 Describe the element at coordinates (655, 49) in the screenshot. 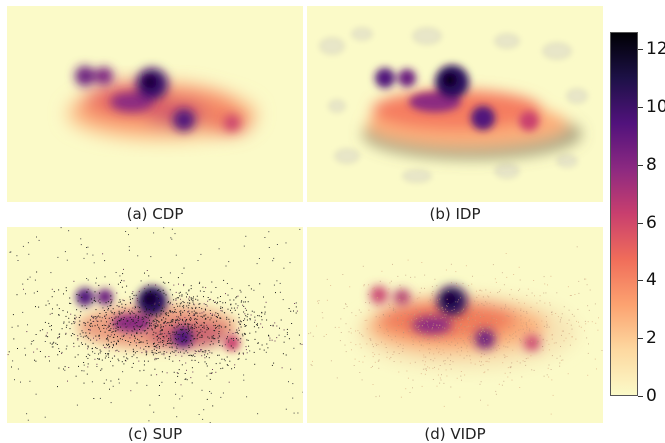

I see `colorbar-tick-label: 12` at that location.